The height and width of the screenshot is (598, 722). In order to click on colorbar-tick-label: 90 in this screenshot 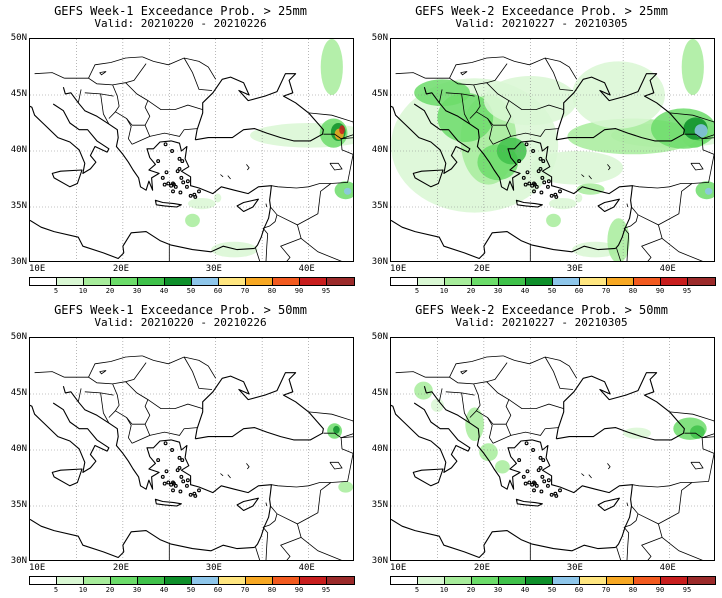, I will do `click(660, 590)`.